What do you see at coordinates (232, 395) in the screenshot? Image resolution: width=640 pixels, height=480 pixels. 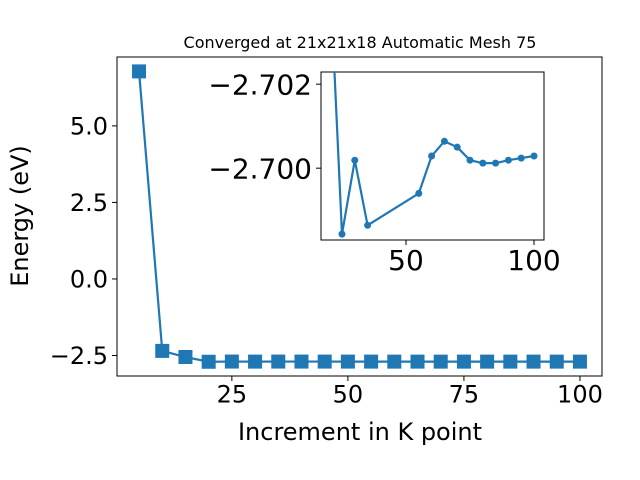 I see `x-tick-label: 25` at bounding box center [232, 395].